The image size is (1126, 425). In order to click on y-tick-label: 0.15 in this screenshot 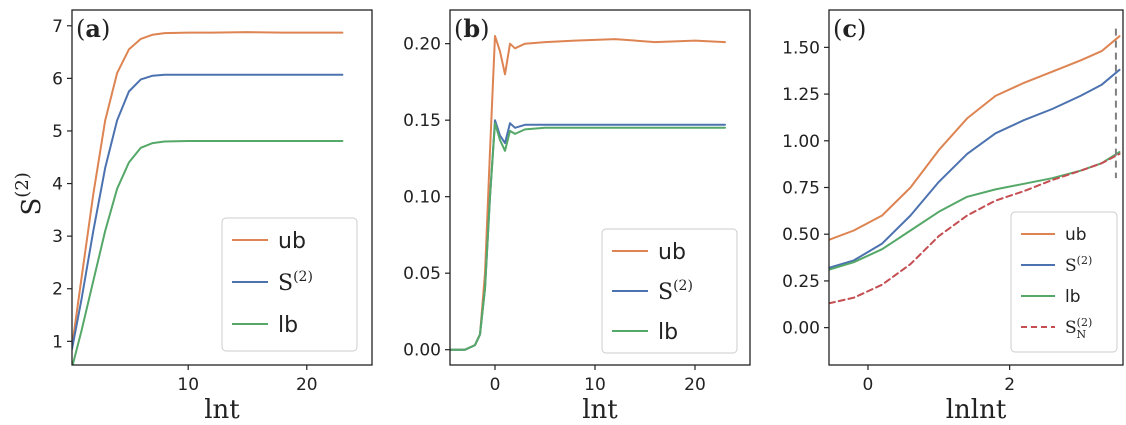, I will do `click(422, 121)`.